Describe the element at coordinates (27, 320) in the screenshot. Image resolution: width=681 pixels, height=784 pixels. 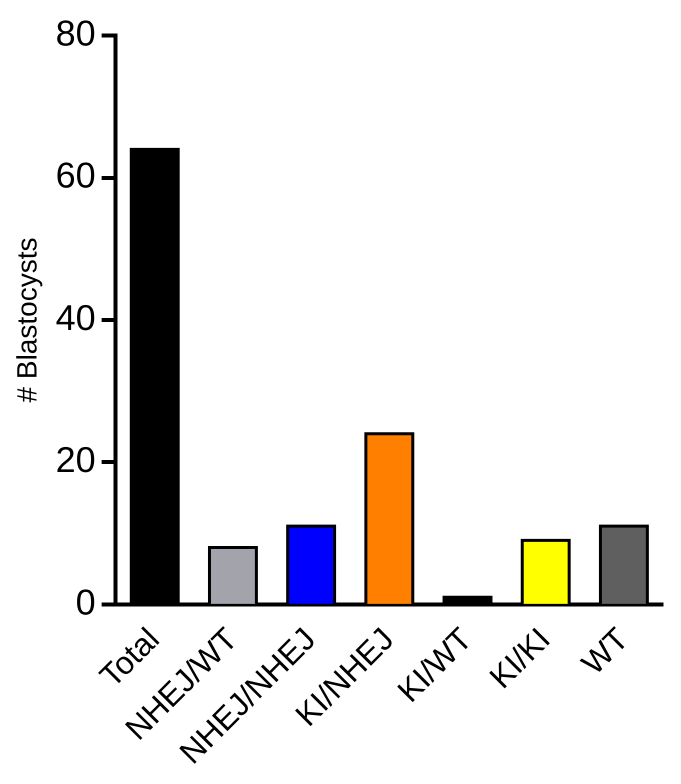
I see `y-axis-title: # Blastocysts` at that location.